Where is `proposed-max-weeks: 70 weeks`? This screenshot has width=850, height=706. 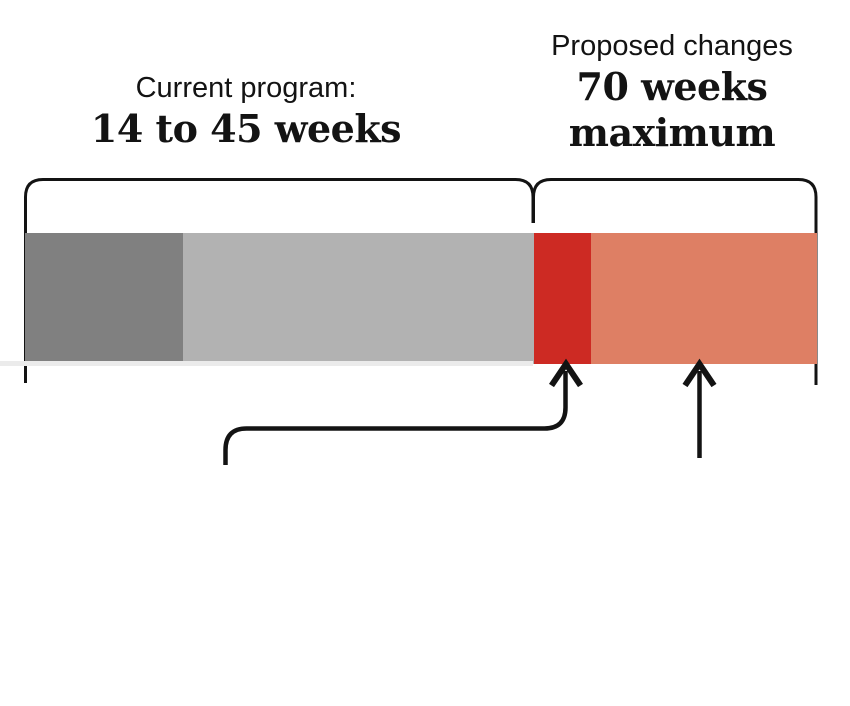 proposed-max-weeks: 70 weeks is located at coordinates (672, 86).